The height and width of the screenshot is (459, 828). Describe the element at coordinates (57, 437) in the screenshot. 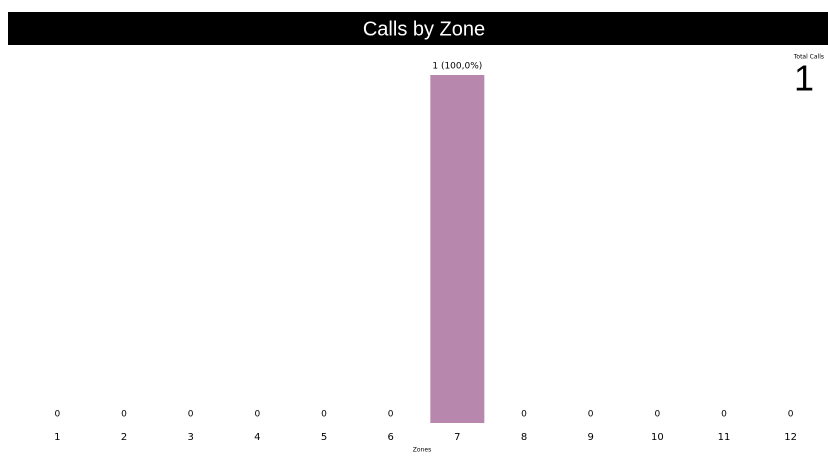

I see `x-tick-label: 1` at that location.